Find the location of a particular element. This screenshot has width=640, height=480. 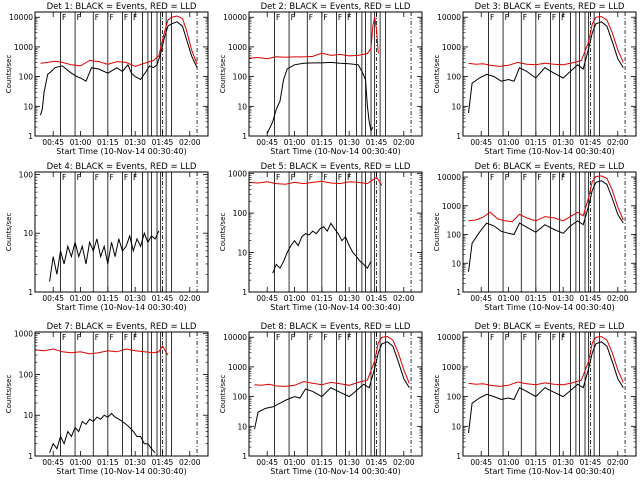

panel-title: Det 5: BLACK = Events, RED = LLD is located at coordinates (336, 167).